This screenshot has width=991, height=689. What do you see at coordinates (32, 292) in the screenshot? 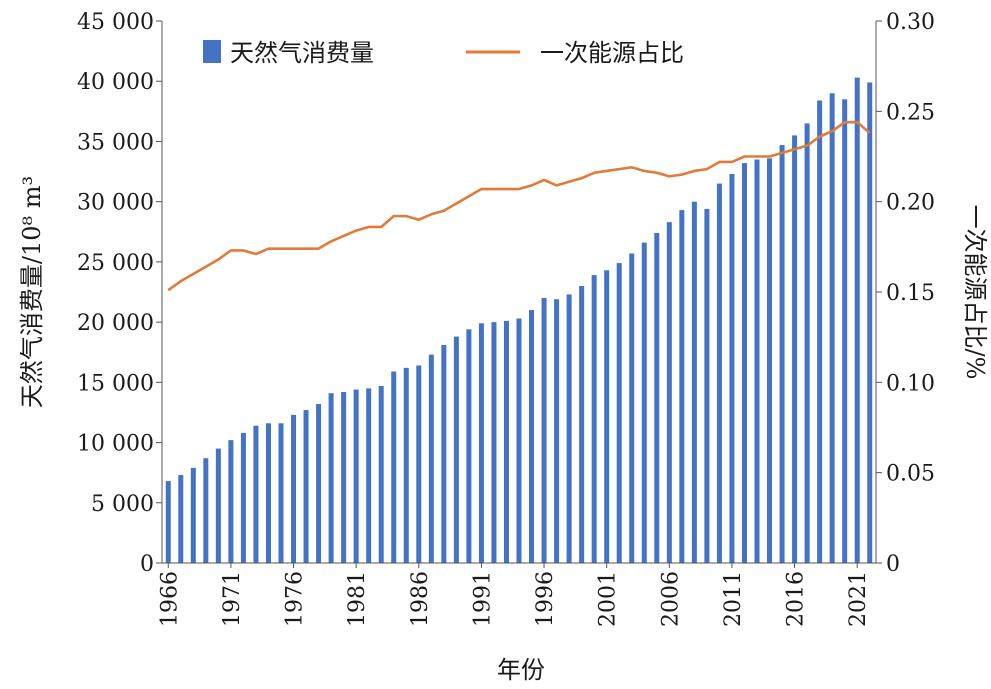
I see `y-axis-title-left: 天然气消费量/10⁸ m³` at bounding box center [32, 292].